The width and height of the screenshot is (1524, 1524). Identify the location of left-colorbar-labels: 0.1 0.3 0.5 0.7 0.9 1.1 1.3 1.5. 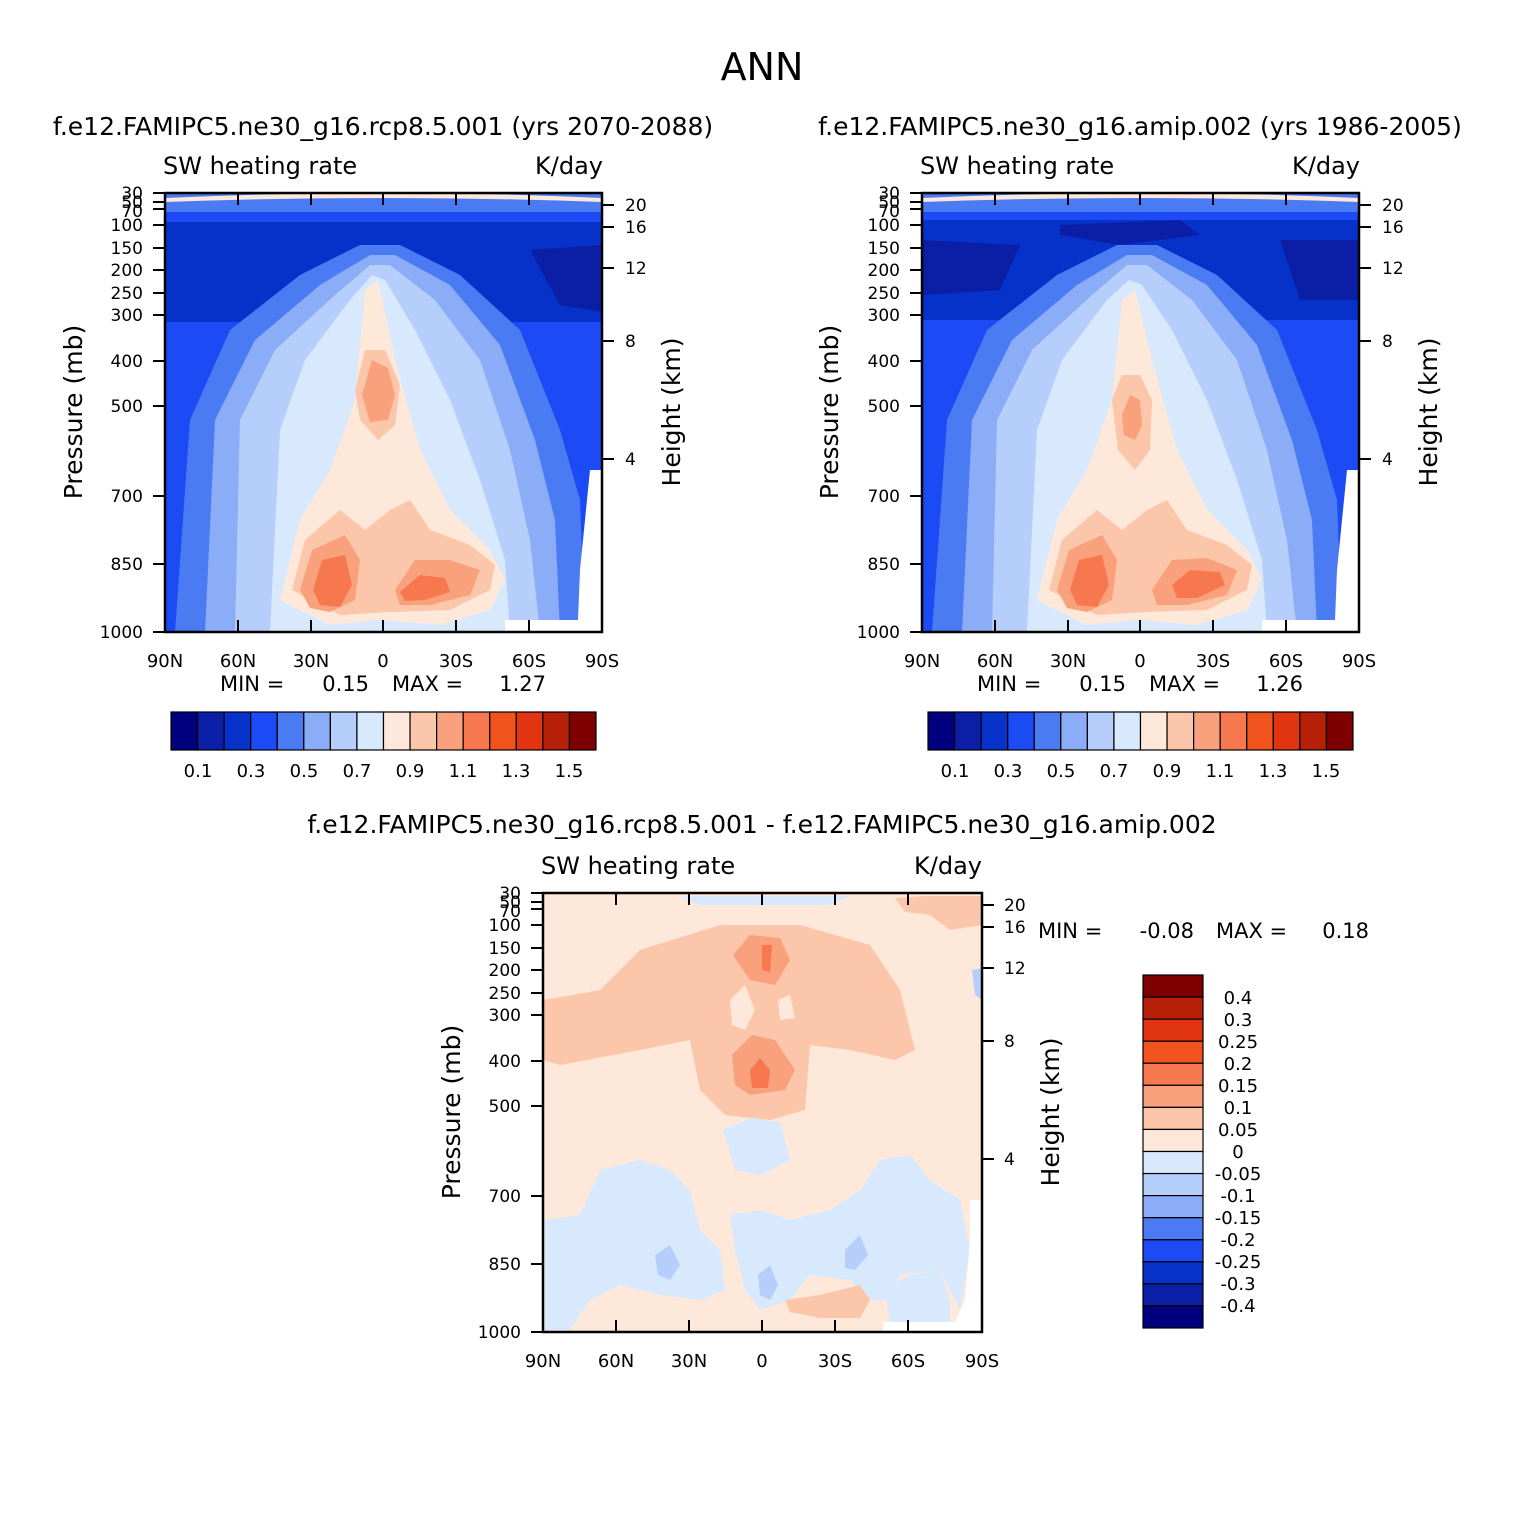
(384, 771).